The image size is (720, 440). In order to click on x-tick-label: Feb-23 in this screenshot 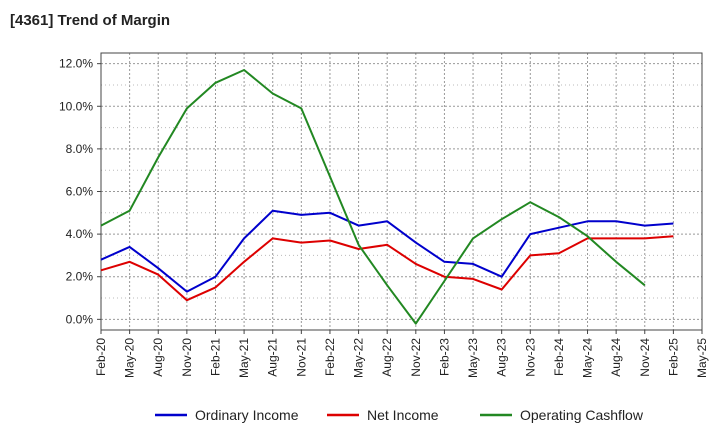, I will do `click(444, 357)`.